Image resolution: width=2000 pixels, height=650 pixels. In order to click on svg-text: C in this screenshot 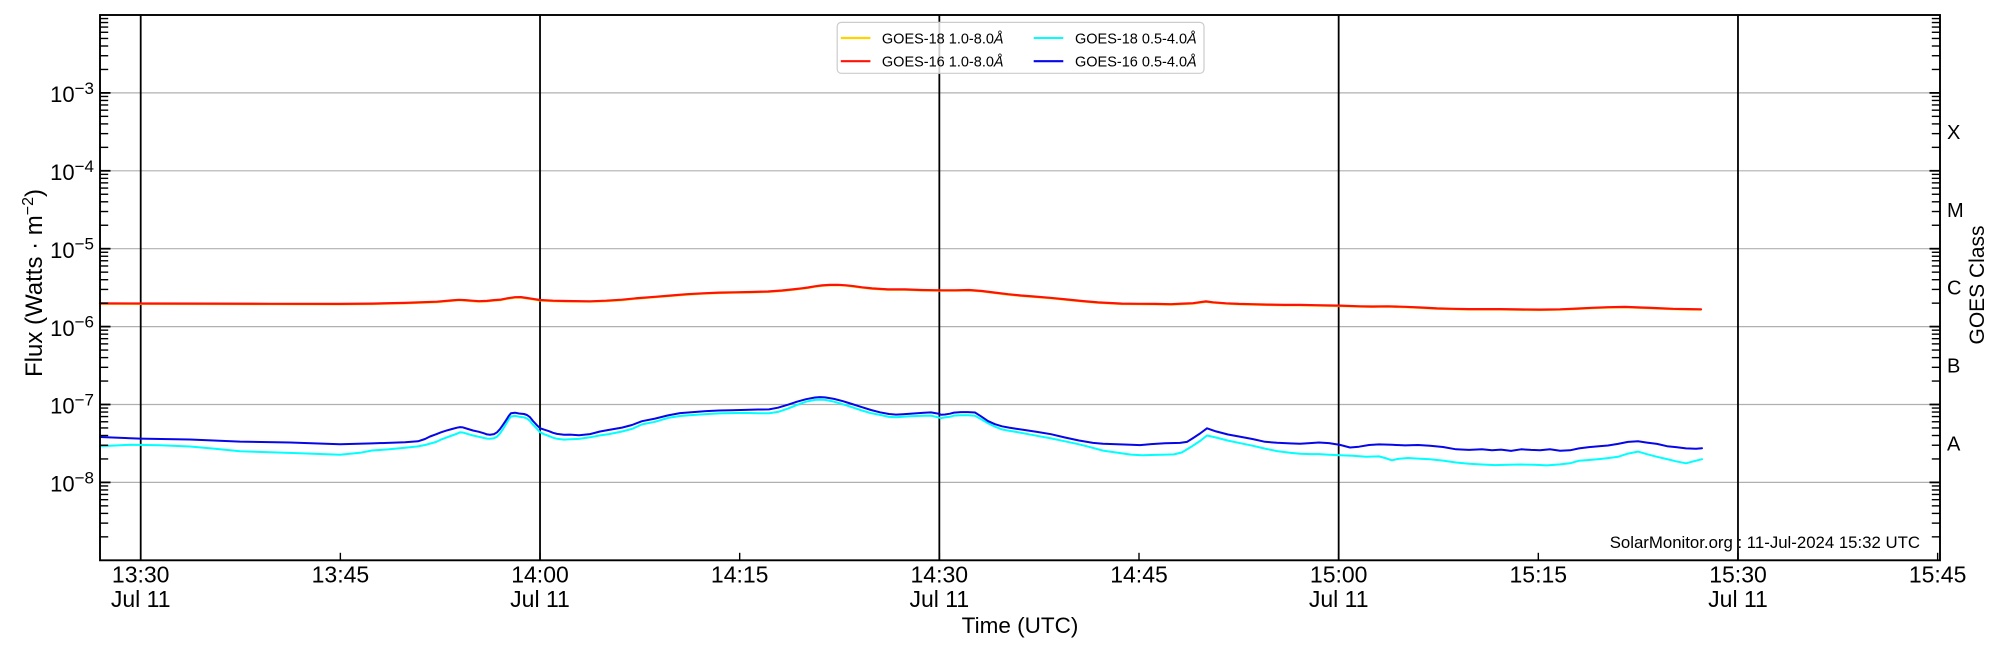, I will do `click(1954, 289)`.